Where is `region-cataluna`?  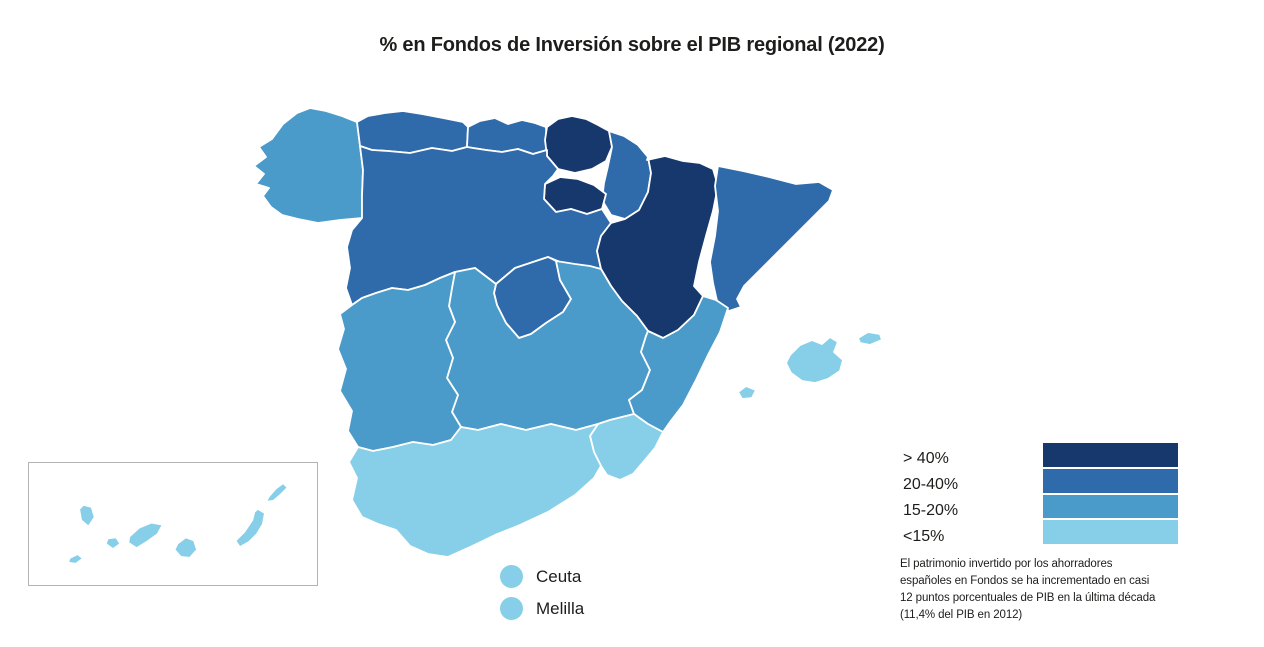 region-cataluna is located at coordinates (771, 238).